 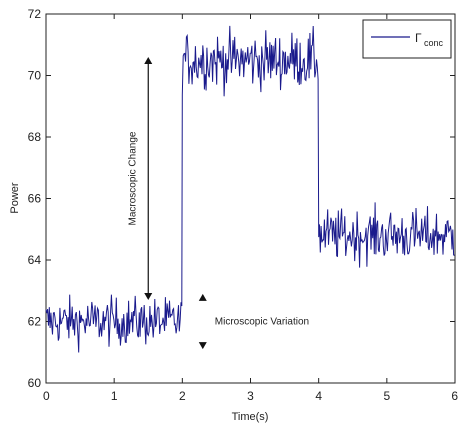 What do you see at coordinates (386, 396) in the screenshot?
I see `x-tick-label: 5` at bounding box center [386, 396].